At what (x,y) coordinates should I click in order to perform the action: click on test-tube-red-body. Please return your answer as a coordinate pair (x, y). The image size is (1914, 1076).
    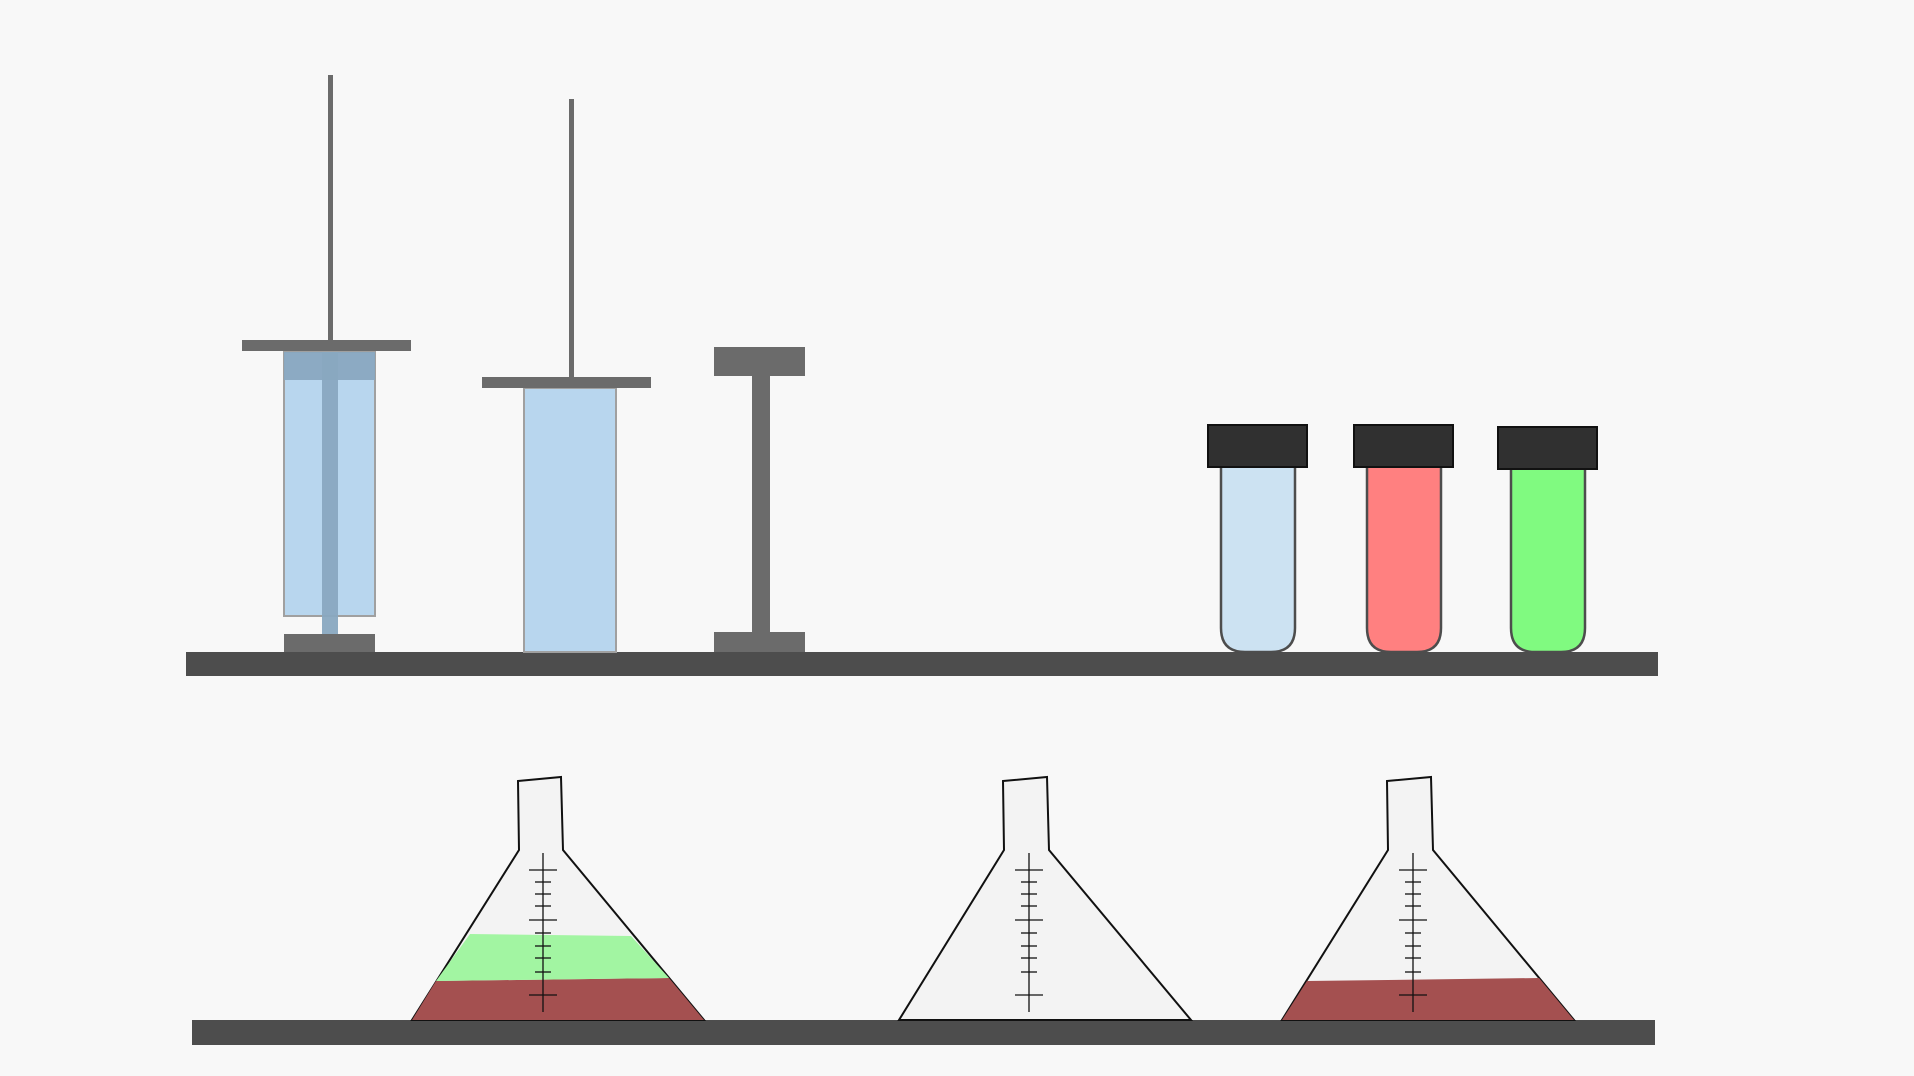
    Looking at the image, I should click on (1404, 559).